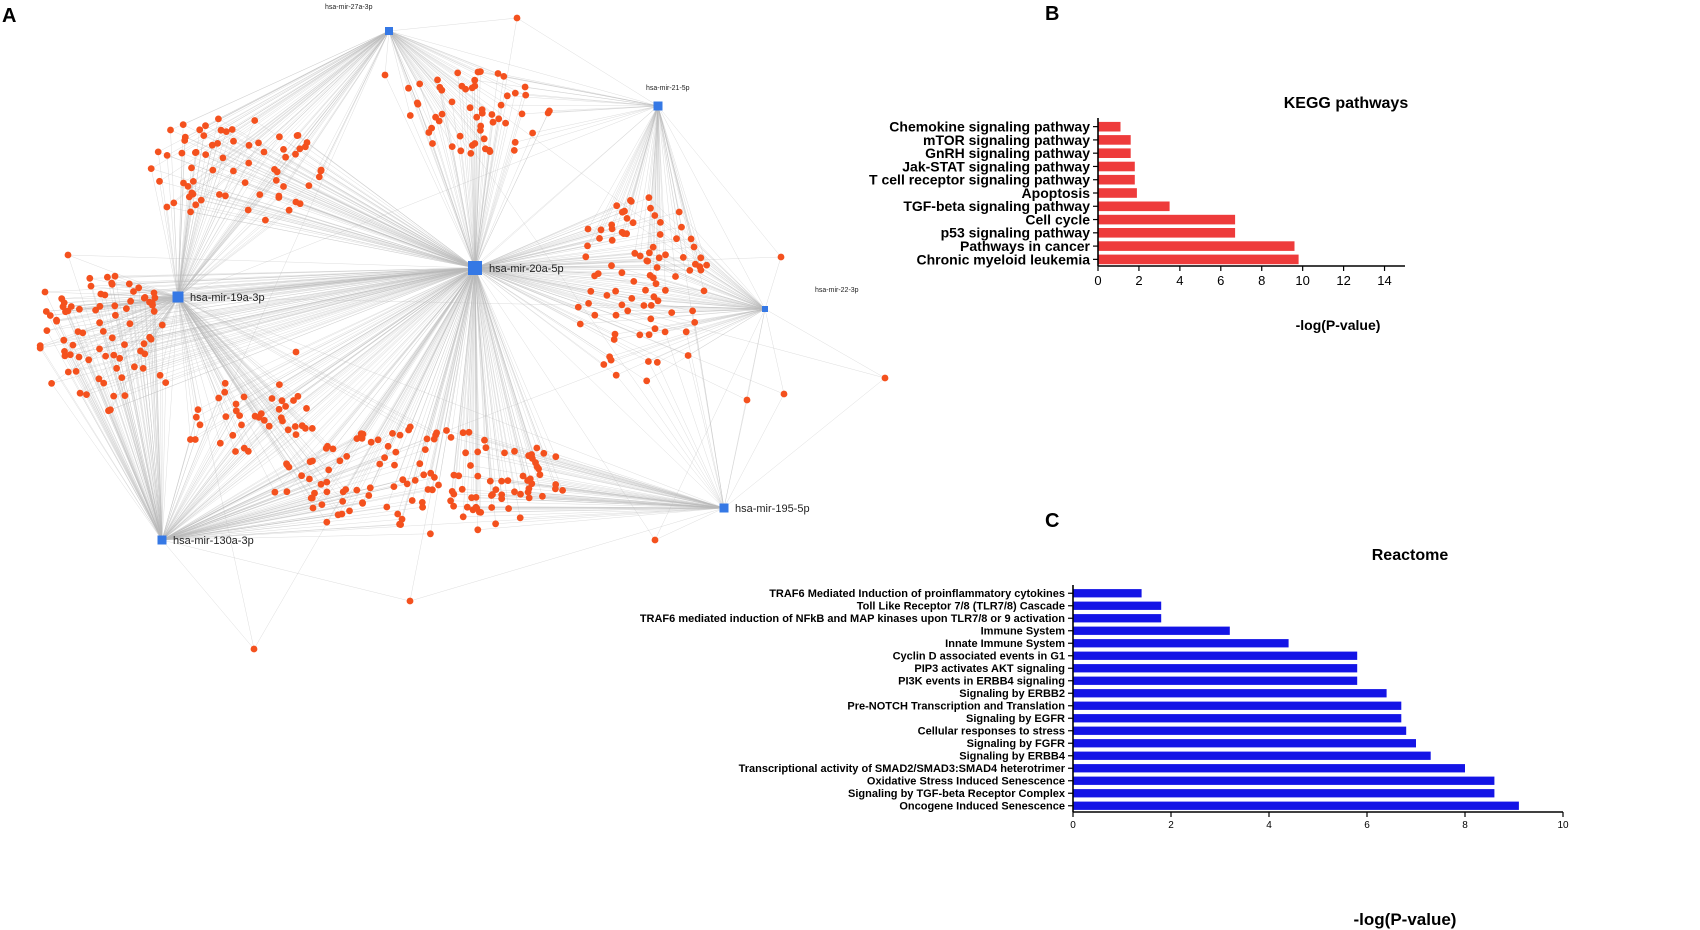  What do you see at coordinates (979, 180) in the screenshot?
I see `kegg-category-label: T cell receptor signaling pathway` at bounding box center [979, 180].